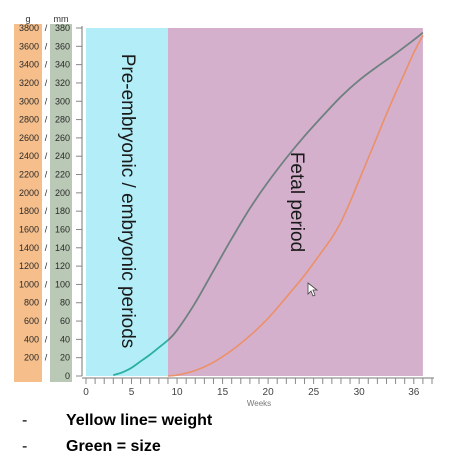 The width and height of the screenshot is (464, 466). What do you see at coordinates (86, 392) in the screenshot?
I see `x-tick-label: 0` at bounding box center [86, 392].